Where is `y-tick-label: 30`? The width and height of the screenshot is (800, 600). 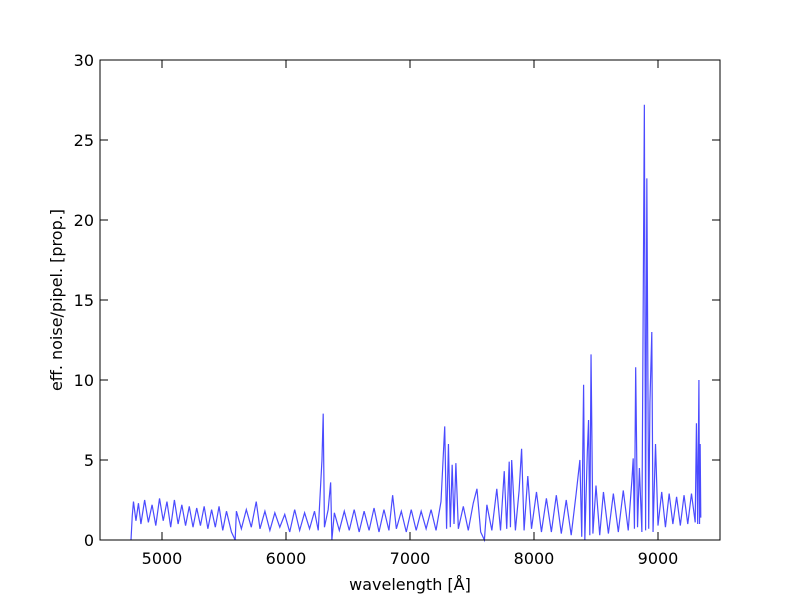 y-tick-label: 30 is located at coordinates (84, 60).